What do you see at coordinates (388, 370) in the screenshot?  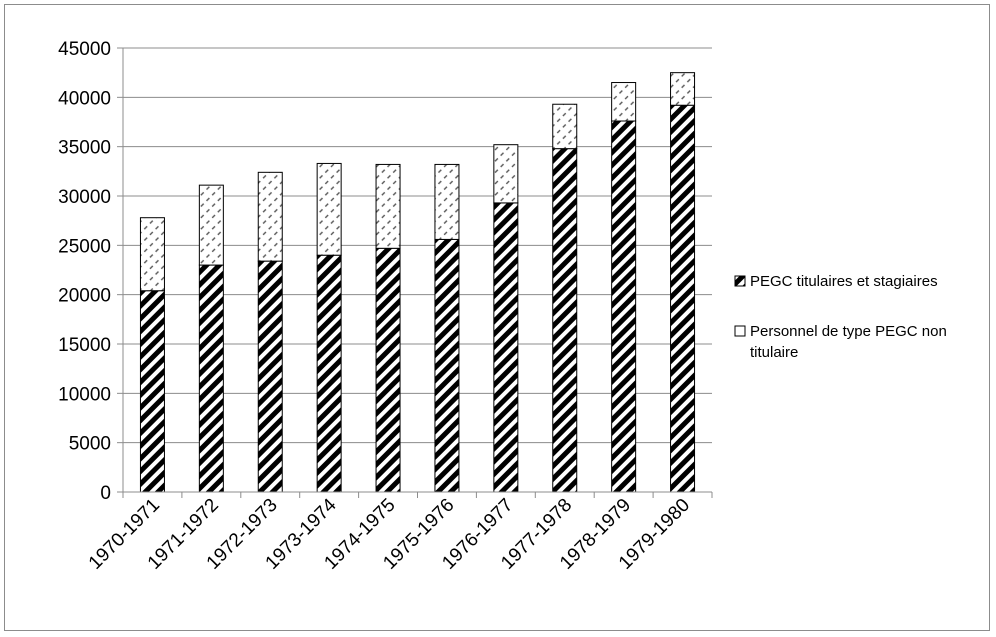 I see `bar-pegc-titulaires-1974-1975` at bounding box center [388, 370].